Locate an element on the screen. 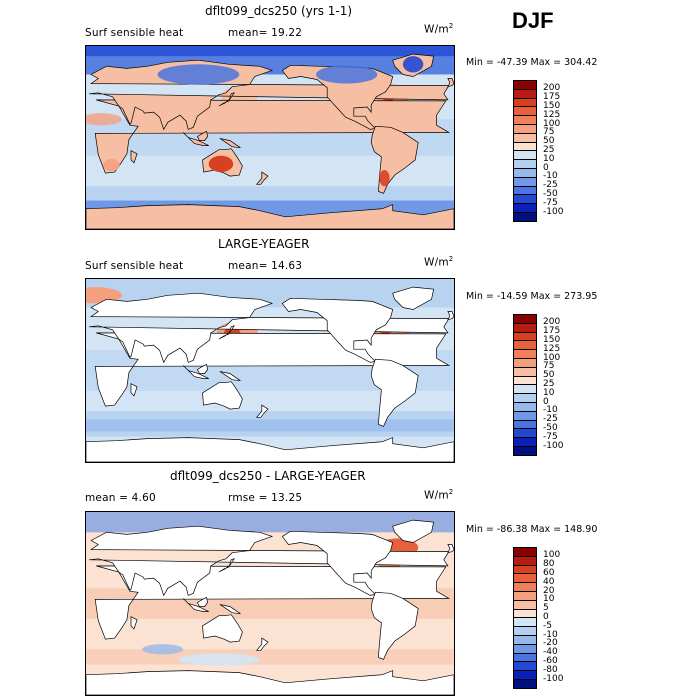 This screenshot has width=700, height=700. colorbar-tick-label: -5 is located at coordinates (547, 625).